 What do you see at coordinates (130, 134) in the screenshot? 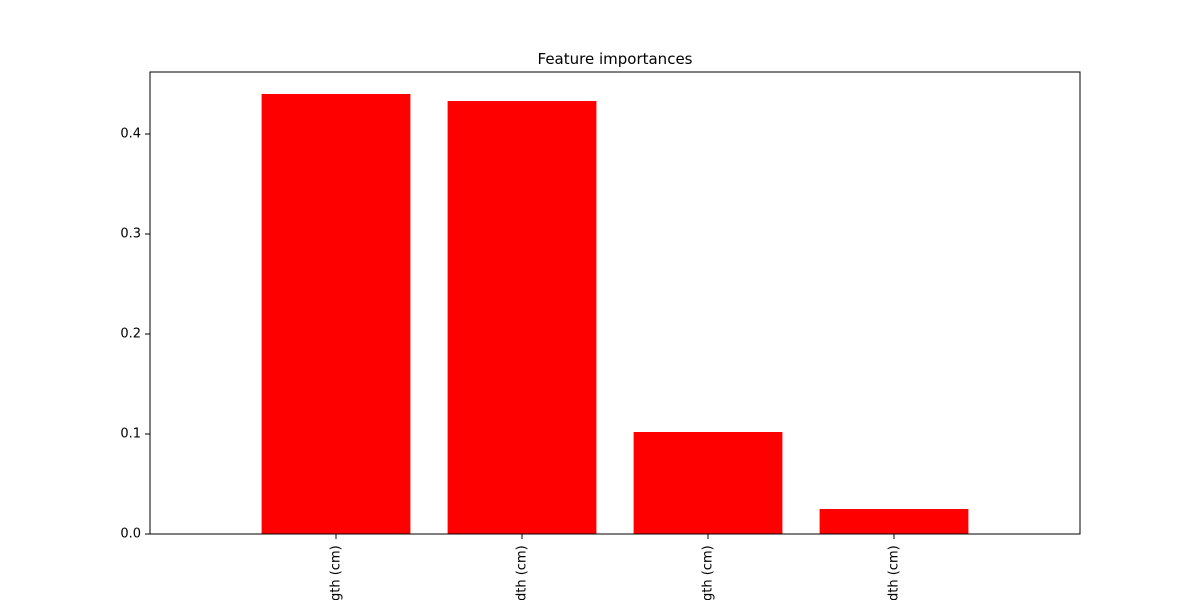
I see `y-tick-label: 0.4` at bounding box center [130, 134].